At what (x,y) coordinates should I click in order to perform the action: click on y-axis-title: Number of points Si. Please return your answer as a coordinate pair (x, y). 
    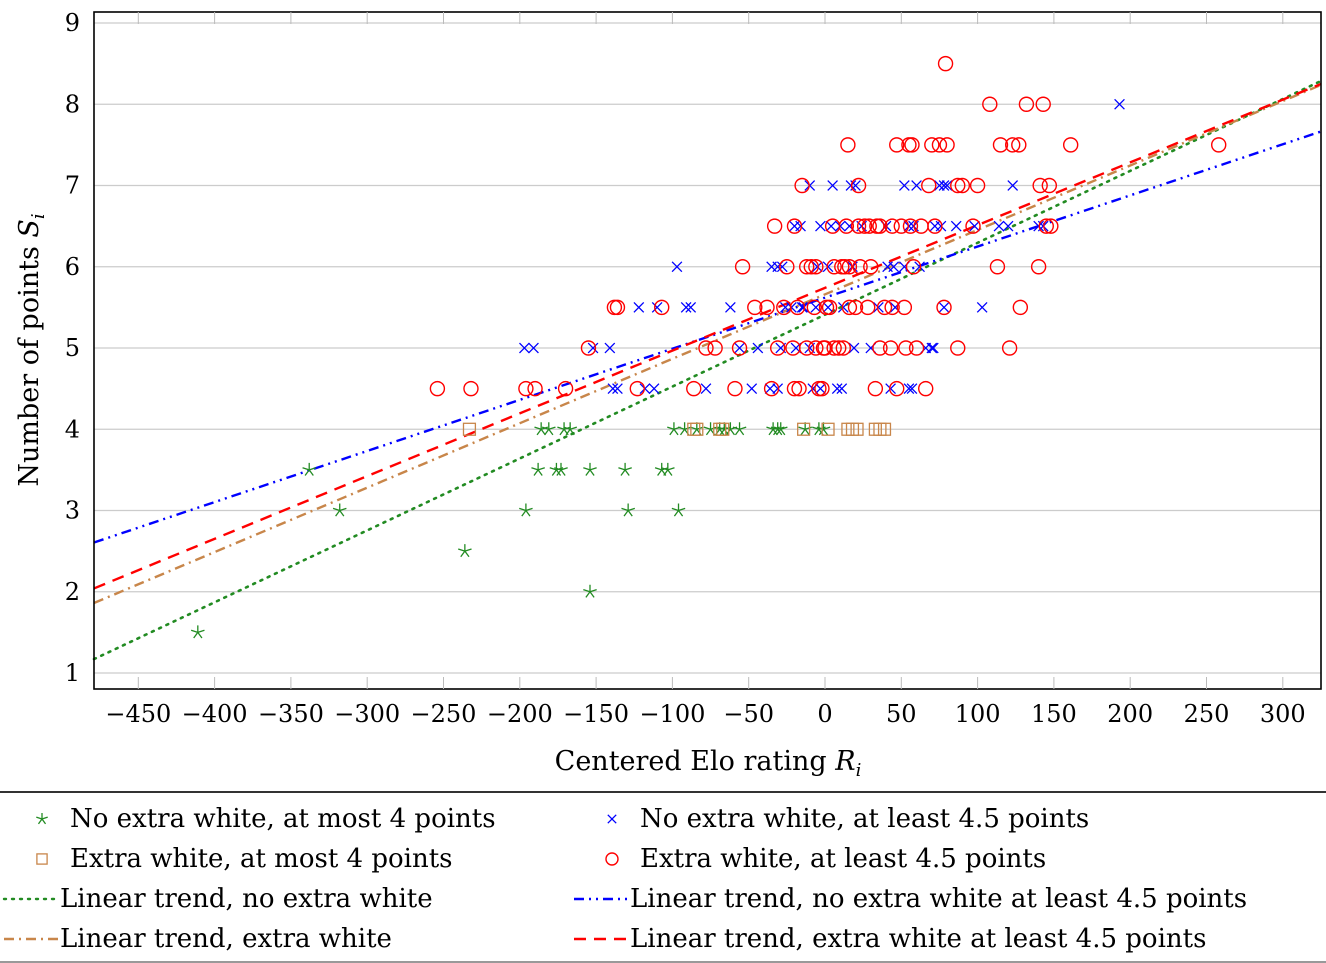
    Looking at the image, I should click on (31, 349).